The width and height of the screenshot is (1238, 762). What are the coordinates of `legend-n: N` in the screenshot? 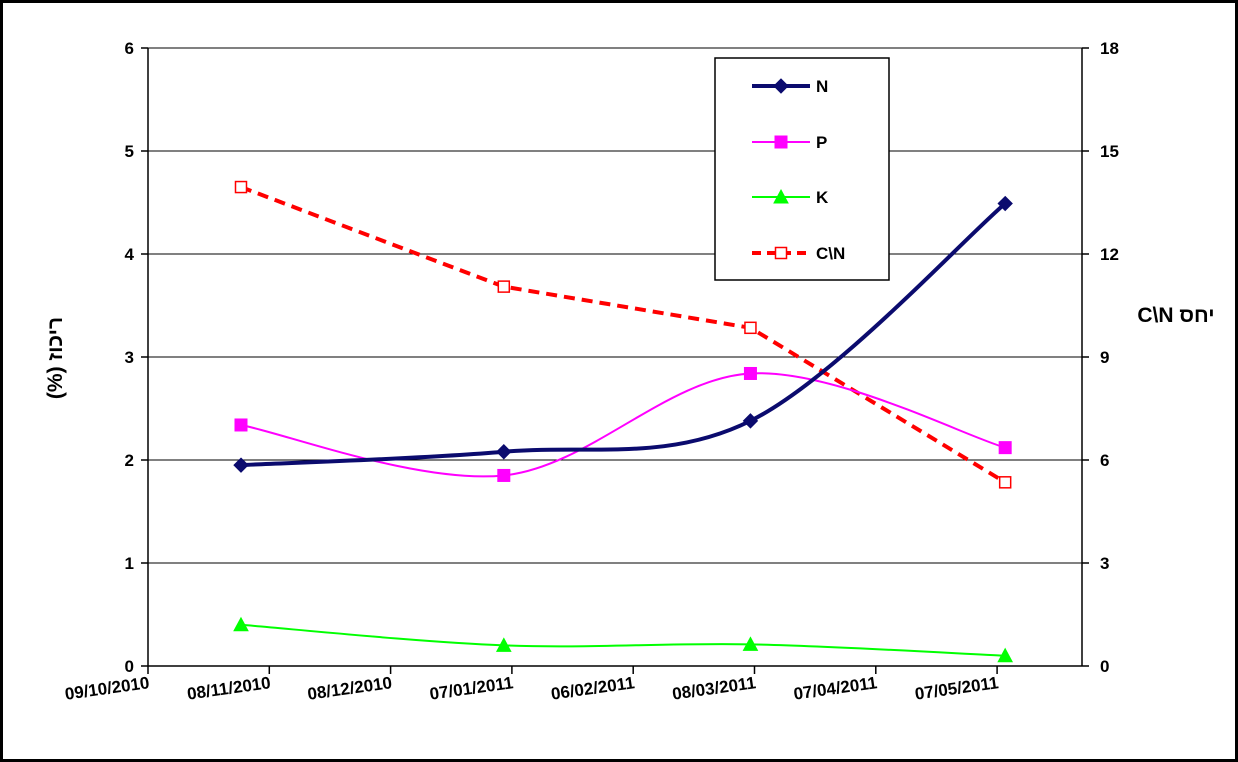 It's located at (790, 86).